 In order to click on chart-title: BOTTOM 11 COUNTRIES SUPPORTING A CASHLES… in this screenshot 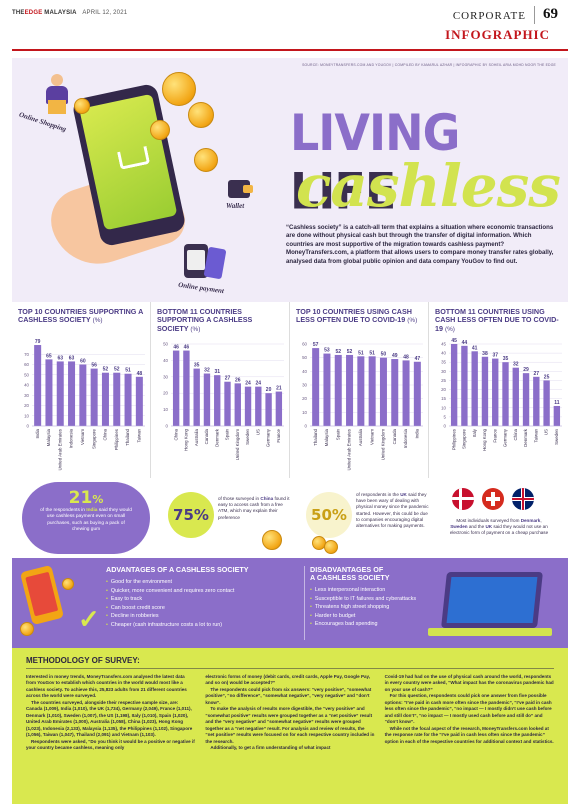, I will do `click(205, 320)`.